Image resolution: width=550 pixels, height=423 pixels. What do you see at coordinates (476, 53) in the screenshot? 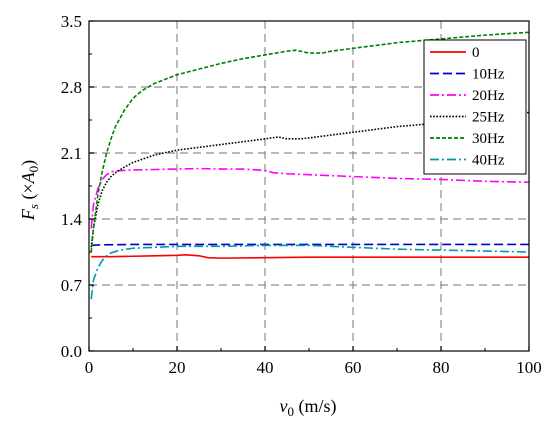
I see `legend-label-0: 0` at bounding box center [476, 53].